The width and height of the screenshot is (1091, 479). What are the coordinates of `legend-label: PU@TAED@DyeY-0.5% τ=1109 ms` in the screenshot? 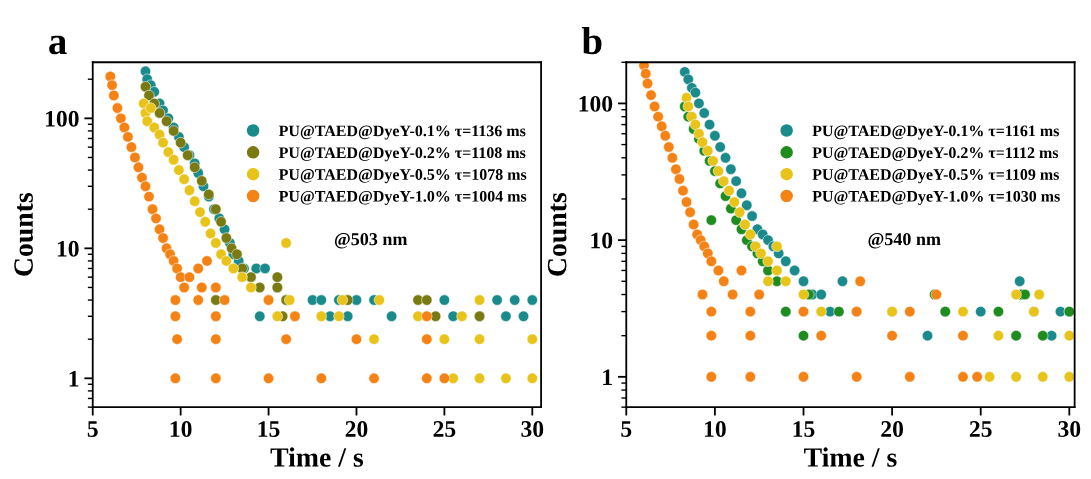 It's located at (935, 176).